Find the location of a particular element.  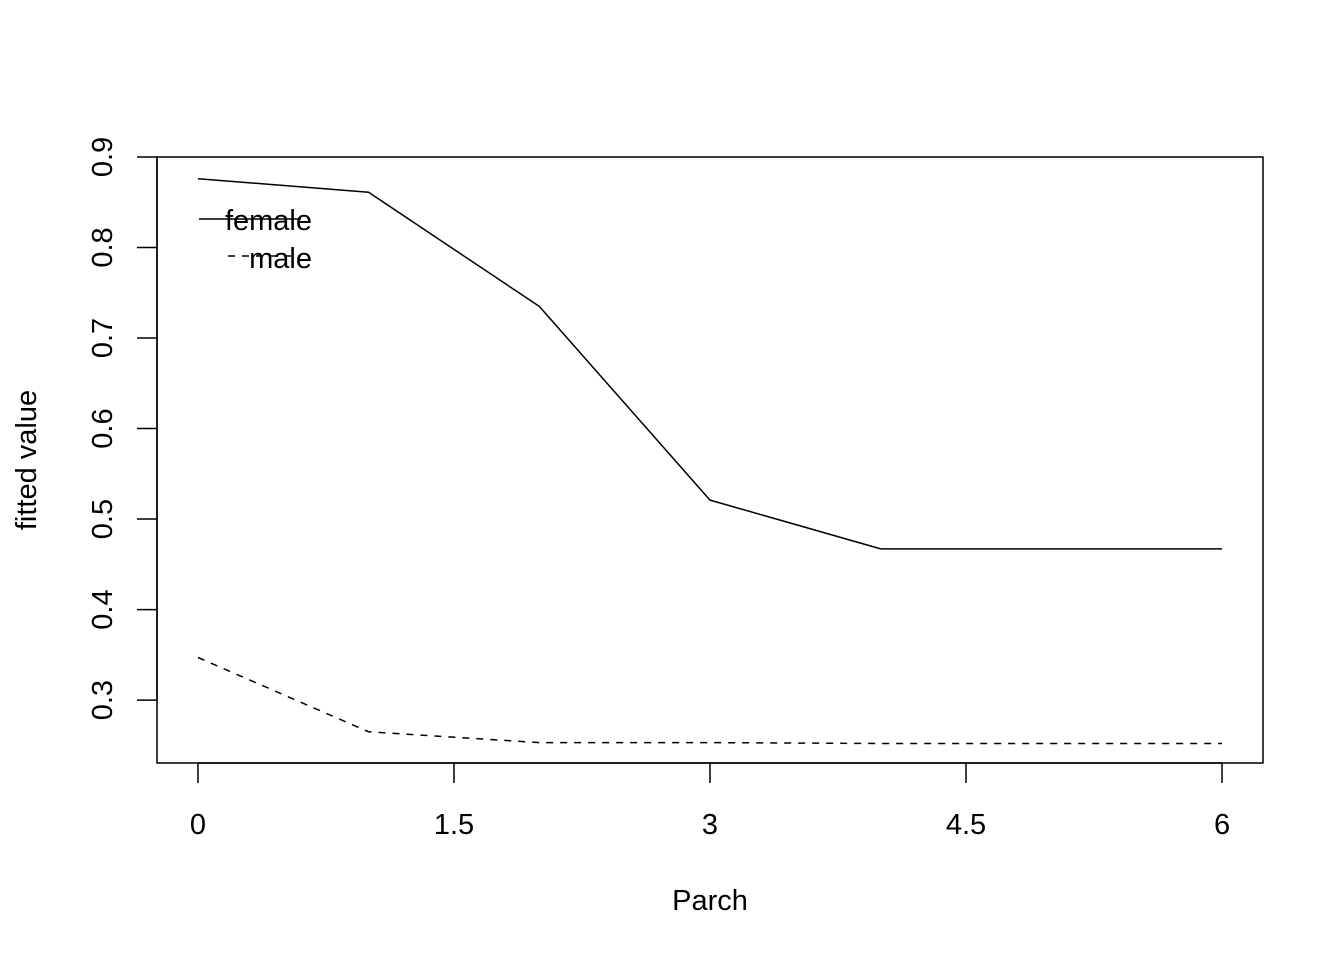

y-tick-label: 0.6 is located at coordinates (103, 428).